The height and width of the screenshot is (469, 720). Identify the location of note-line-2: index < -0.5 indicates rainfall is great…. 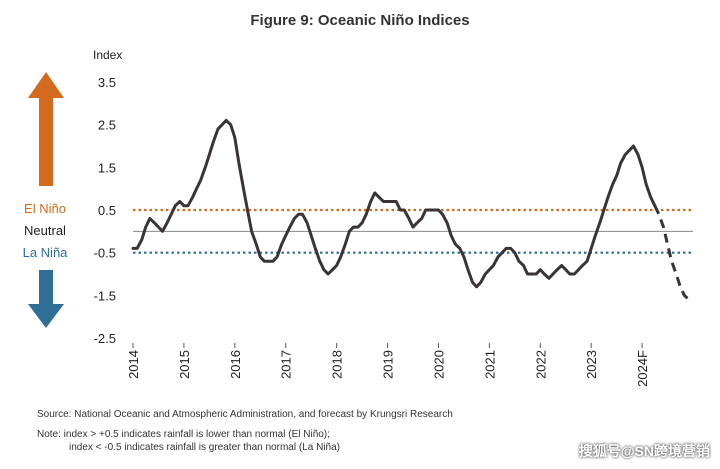
(204, 447).